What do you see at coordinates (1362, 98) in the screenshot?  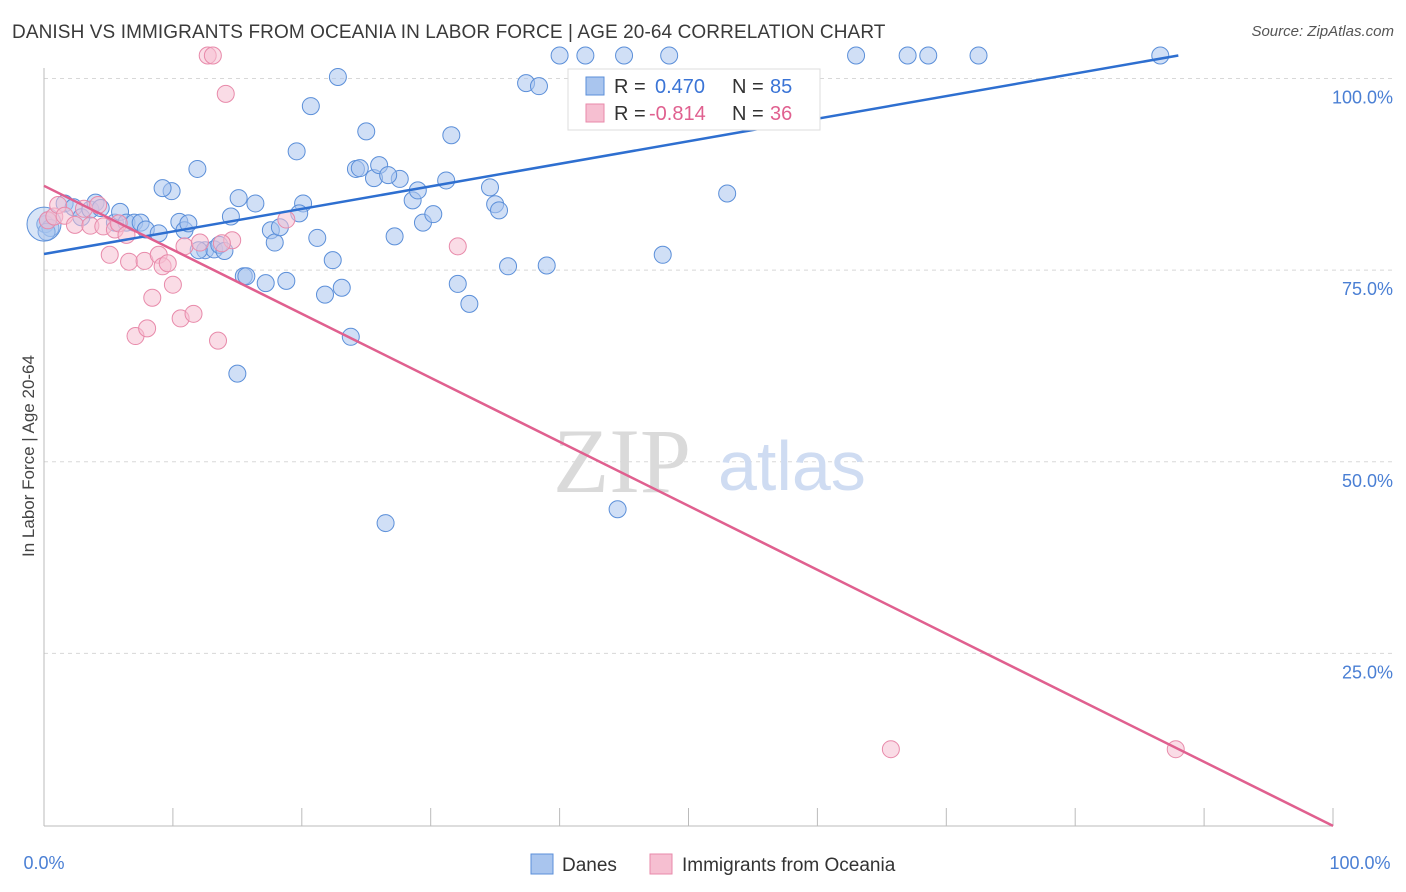 I see `y-tick-label: 100.0%` at bounding box center [1362, 98].